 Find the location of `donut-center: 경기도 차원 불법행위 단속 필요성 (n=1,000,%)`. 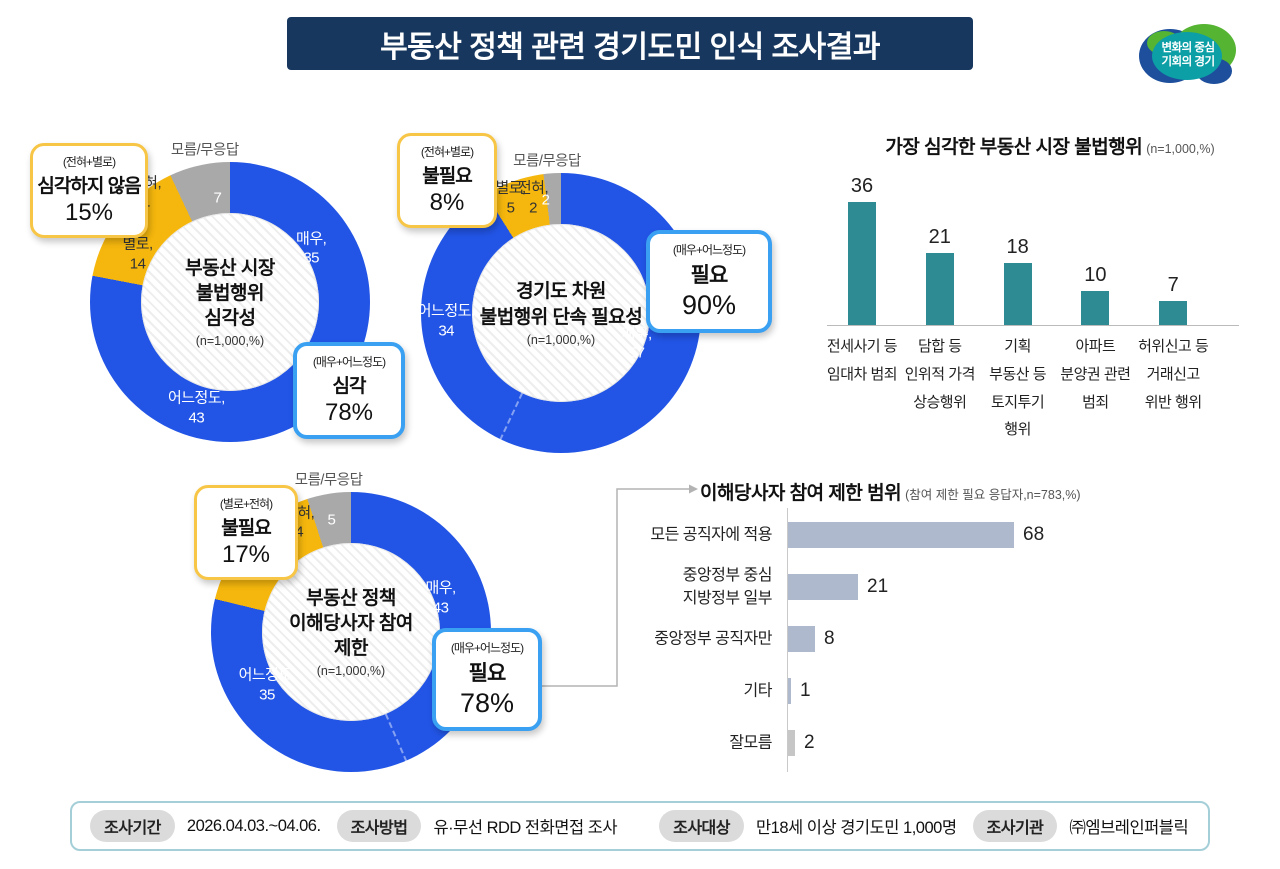

donut-center: 경기도 차원 불법행위 단속 필요성 (n=1,000,%) is located at coordinates (561, 313).